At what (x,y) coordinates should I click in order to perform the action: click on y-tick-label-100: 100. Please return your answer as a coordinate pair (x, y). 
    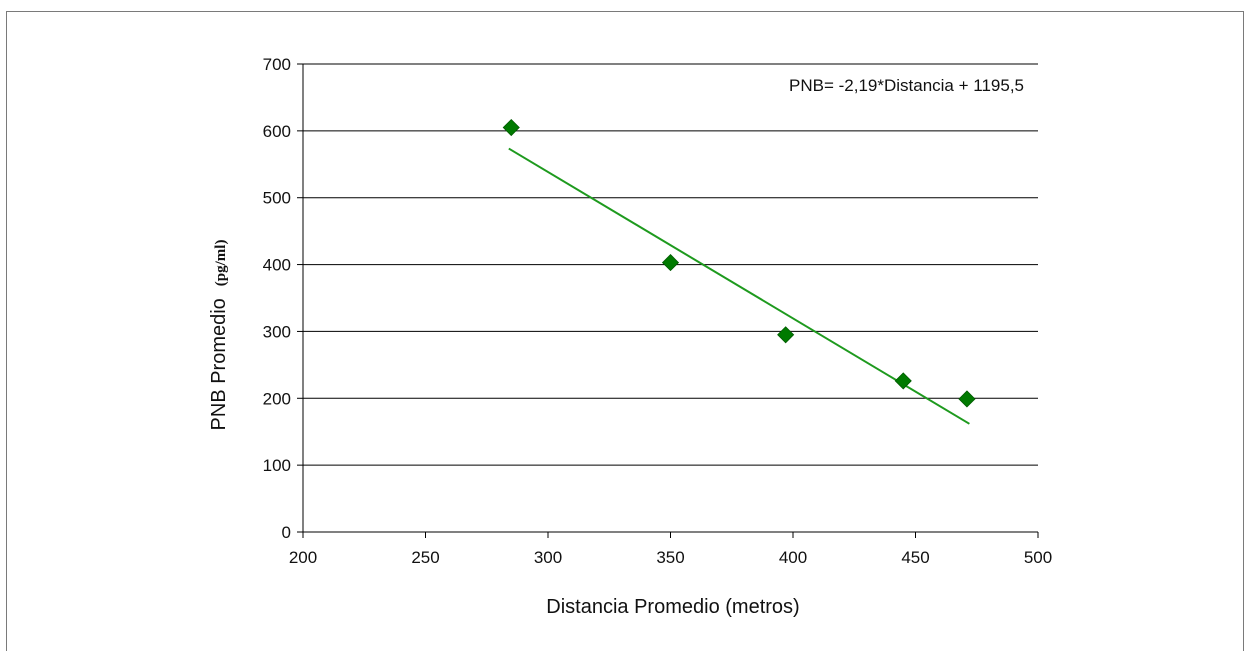
    Looking at the image, I should click on (277, 465).